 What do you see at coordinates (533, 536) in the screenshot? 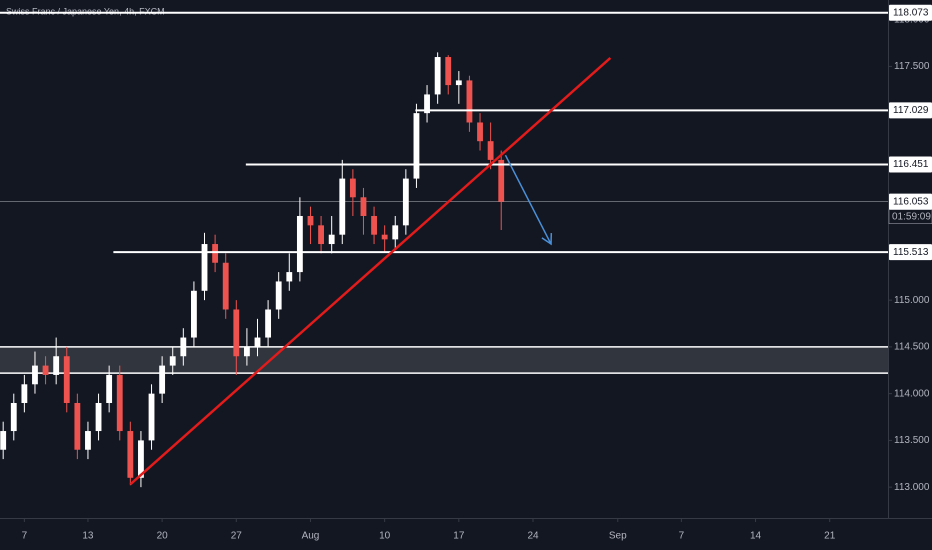
I see `x-tick-label: 24` at bounding box center [533, 536].